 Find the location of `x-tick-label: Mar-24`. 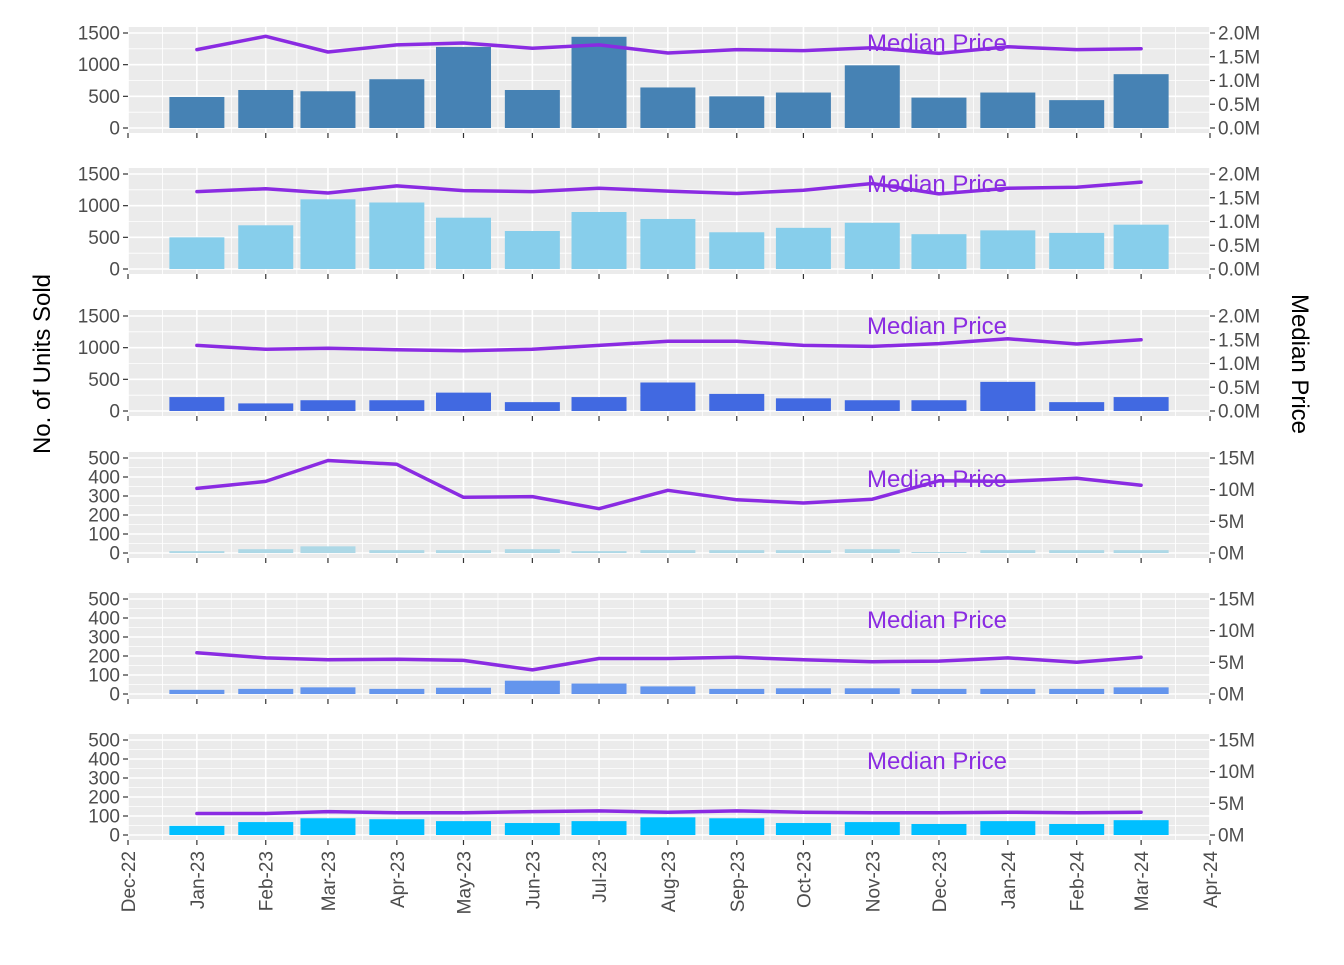

x-tick-label: Mar-24 is located at coordinates (1142, 881).